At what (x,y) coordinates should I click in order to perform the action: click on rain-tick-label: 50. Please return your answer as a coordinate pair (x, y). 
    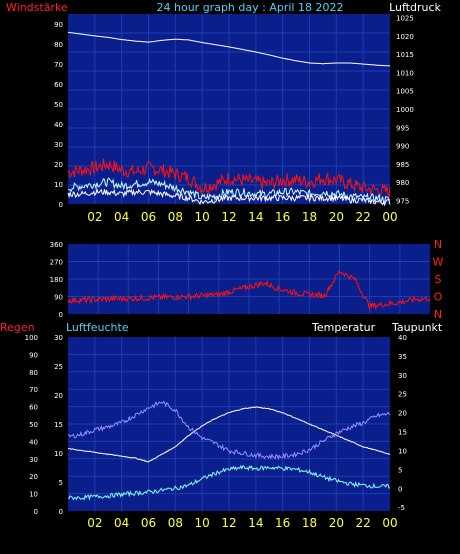
    Looking at the image, I should click on (33, 425).